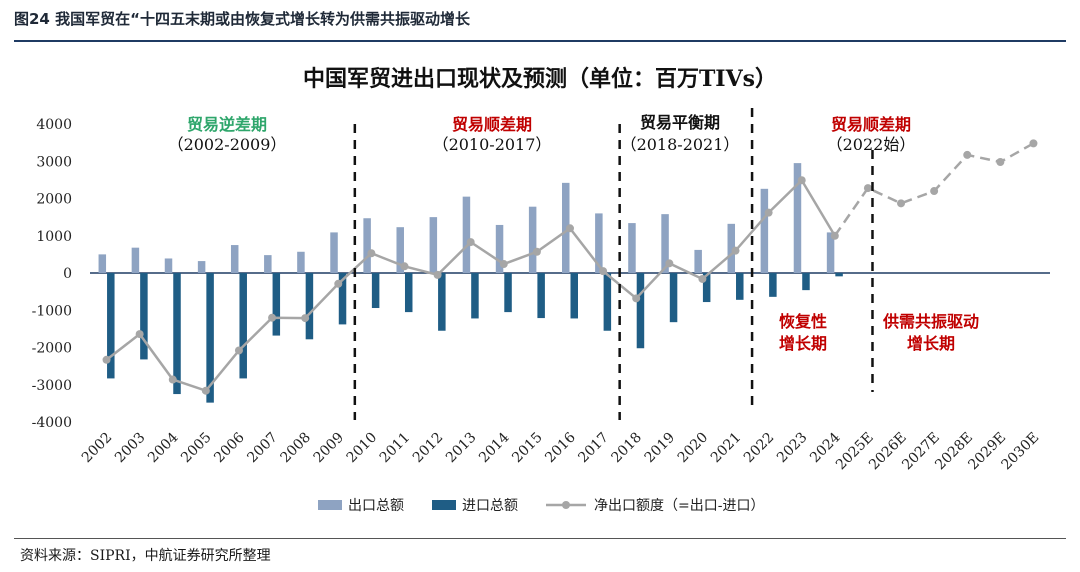 Image resolution: width=1080 pixels, height=572 pixels. What do you see at coordinates (540, 538) in the screenshot?
I see `bottom-rule` at bounding box center [540, 538].